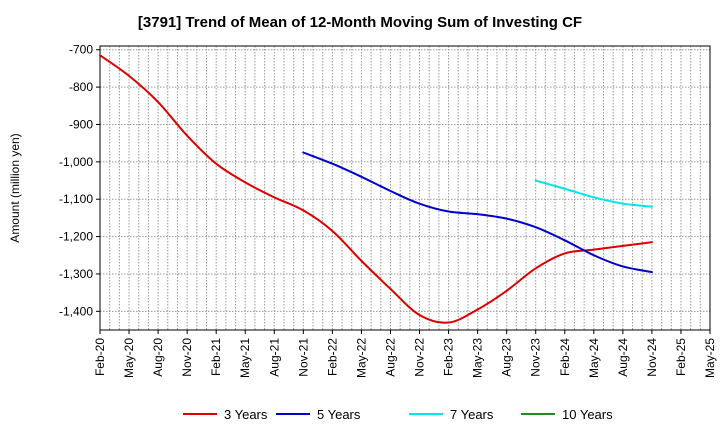 The height and width of the screenshot is (440, 720). I want to click on y-axis-label: Amount (million yen), so click(15, 187).